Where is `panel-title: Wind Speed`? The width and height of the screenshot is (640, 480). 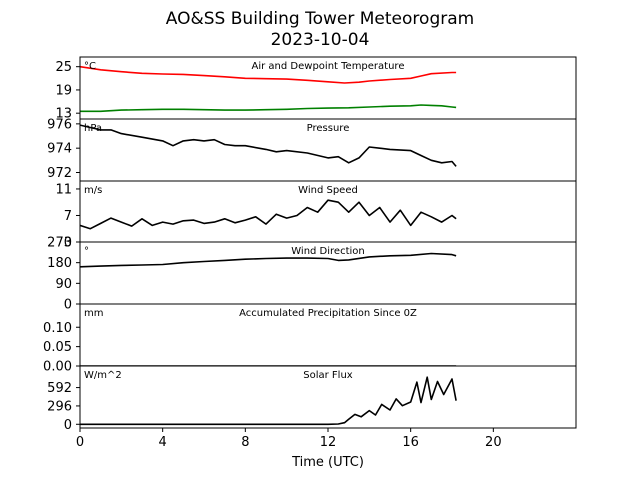
panel-title: Wind Speed is located at coordinates (328, 190).